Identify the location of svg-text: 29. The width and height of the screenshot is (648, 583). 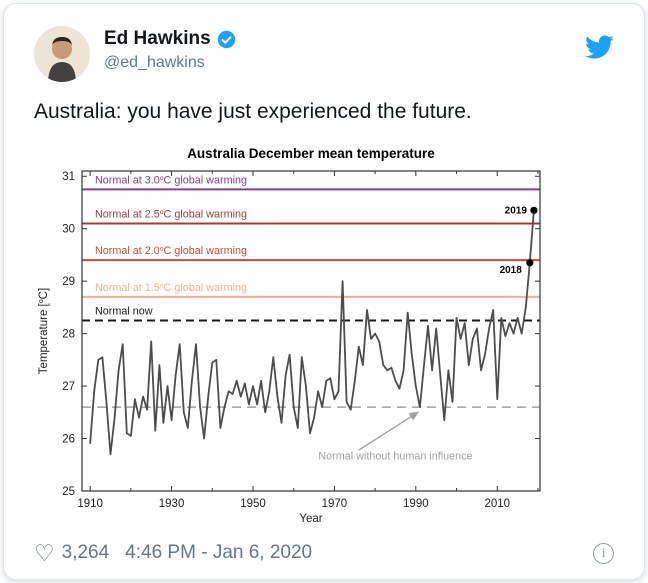
(68, 282).